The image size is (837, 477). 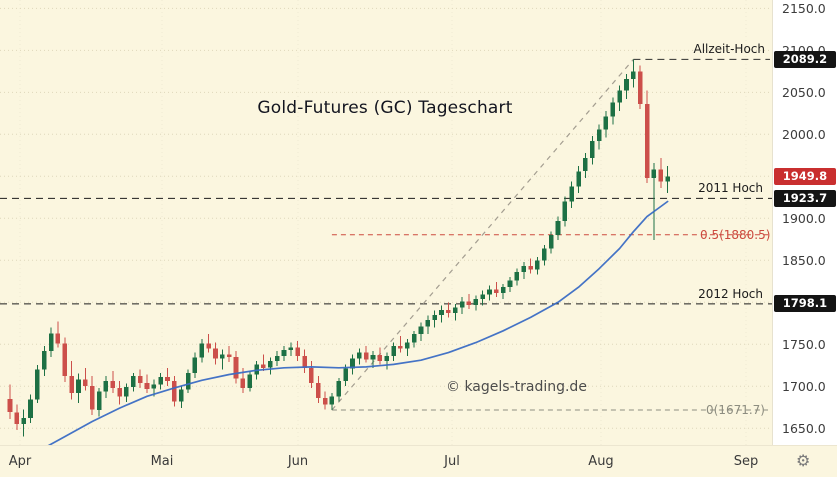 I want to click on month-label: Jul, so click(x=452, y=461).